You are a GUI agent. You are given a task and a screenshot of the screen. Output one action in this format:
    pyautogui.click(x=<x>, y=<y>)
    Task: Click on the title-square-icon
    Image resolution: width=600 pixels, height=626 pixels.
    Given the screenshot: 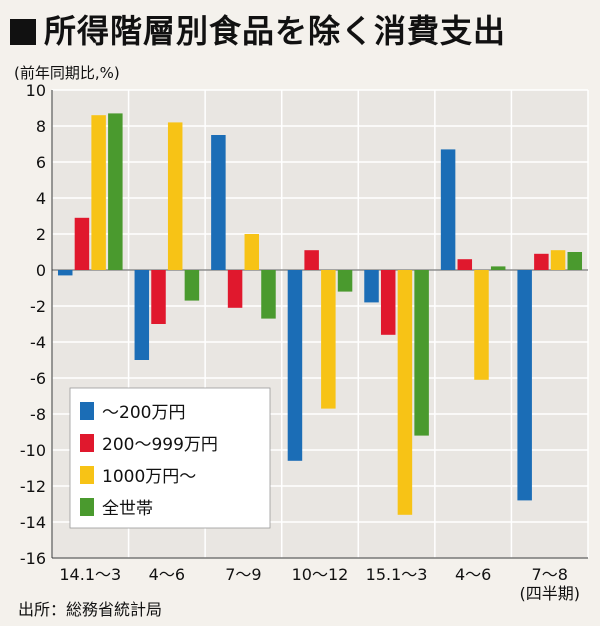 What is the action you would take?
    pyautogui.click(x=23, y=32)
    